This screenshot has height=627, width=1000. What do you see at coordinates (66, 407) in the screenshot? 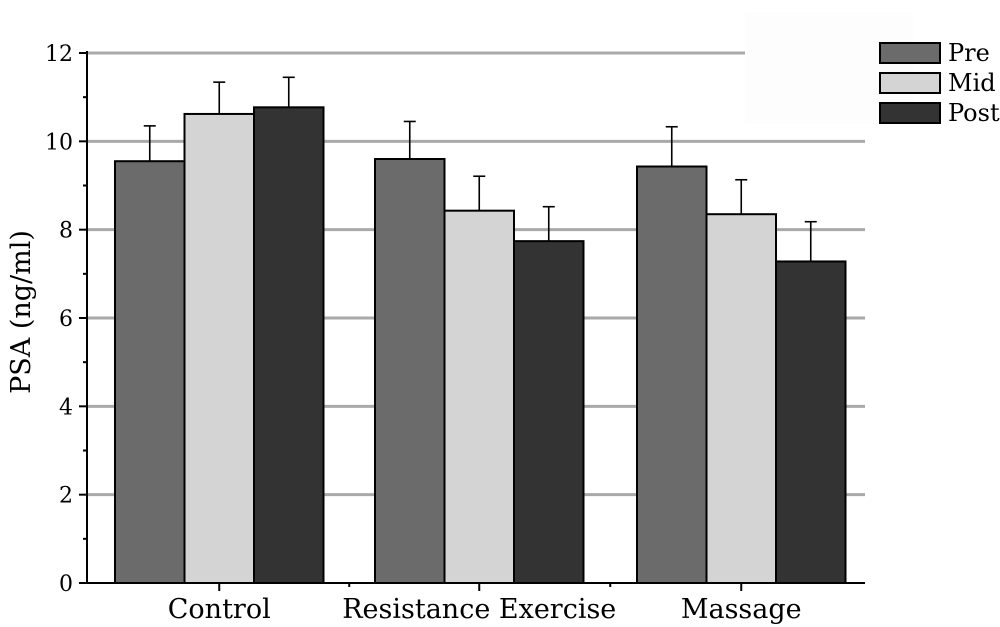
I see `y-tick-label: 4` at bounding box center [66, 407].